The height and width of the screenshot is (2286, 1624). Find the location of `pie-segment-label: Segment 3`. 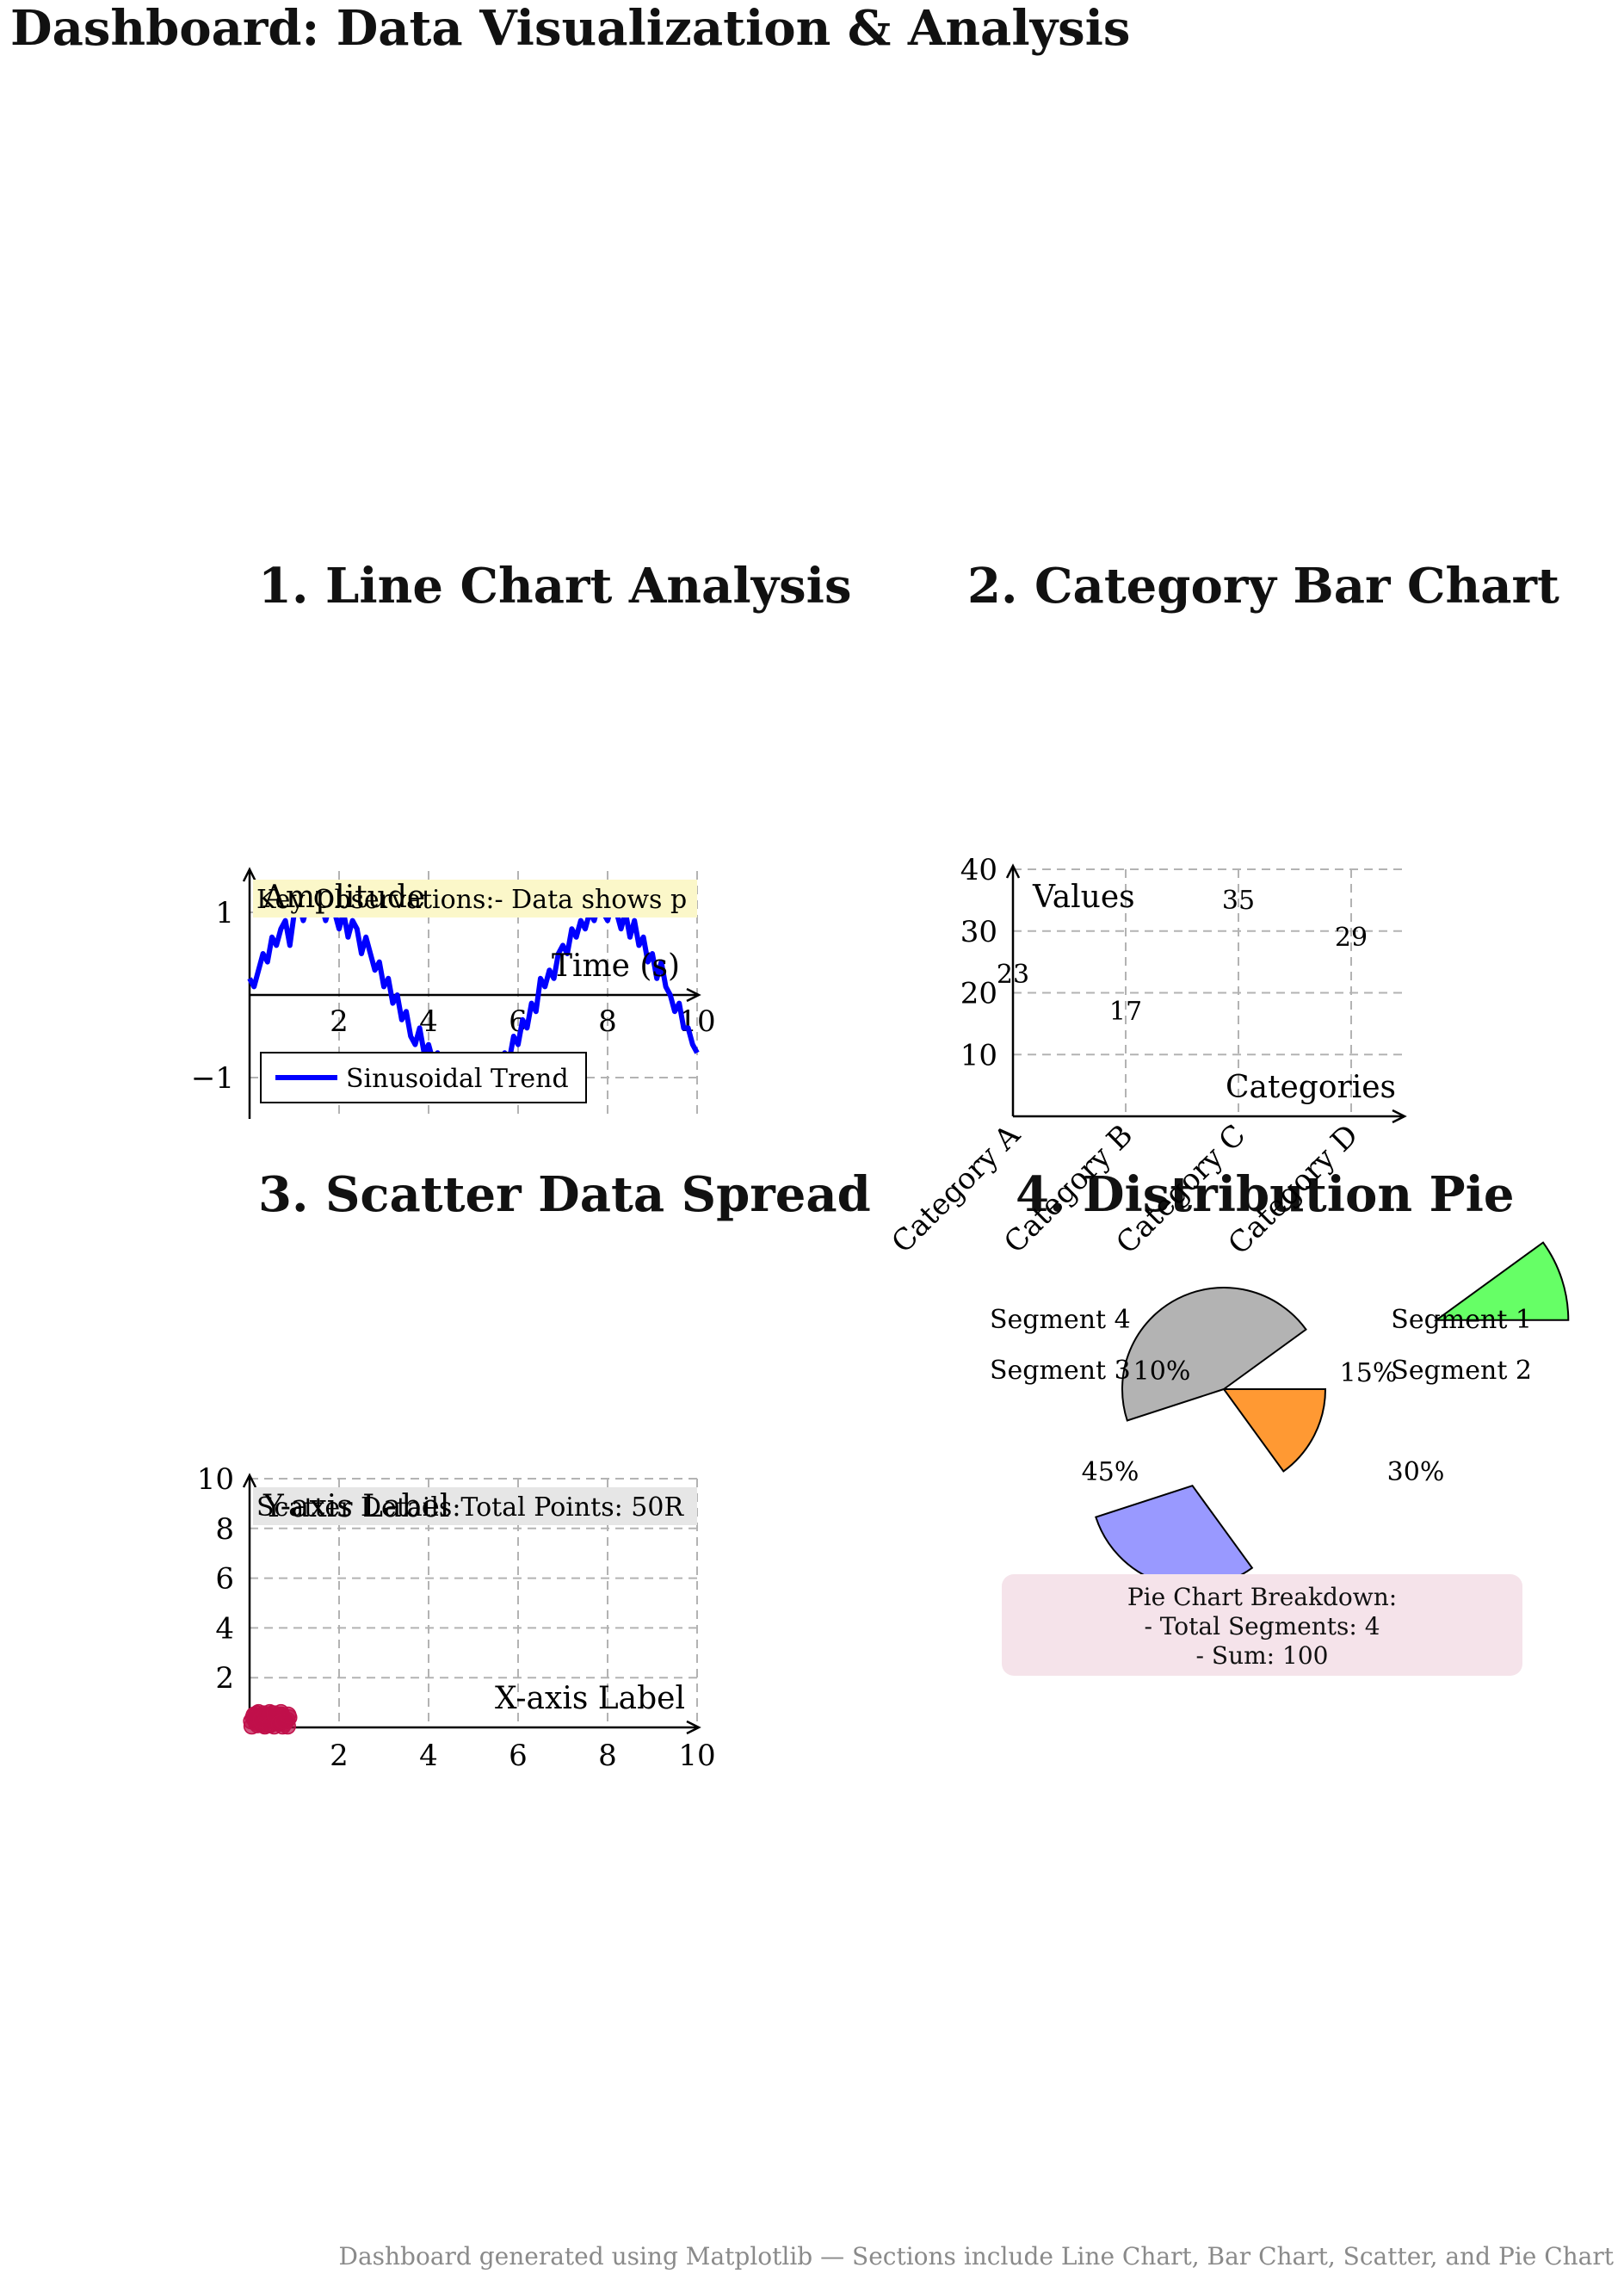

pie-segment-label: Segment 3 is located at coordinates (1060, 1371).